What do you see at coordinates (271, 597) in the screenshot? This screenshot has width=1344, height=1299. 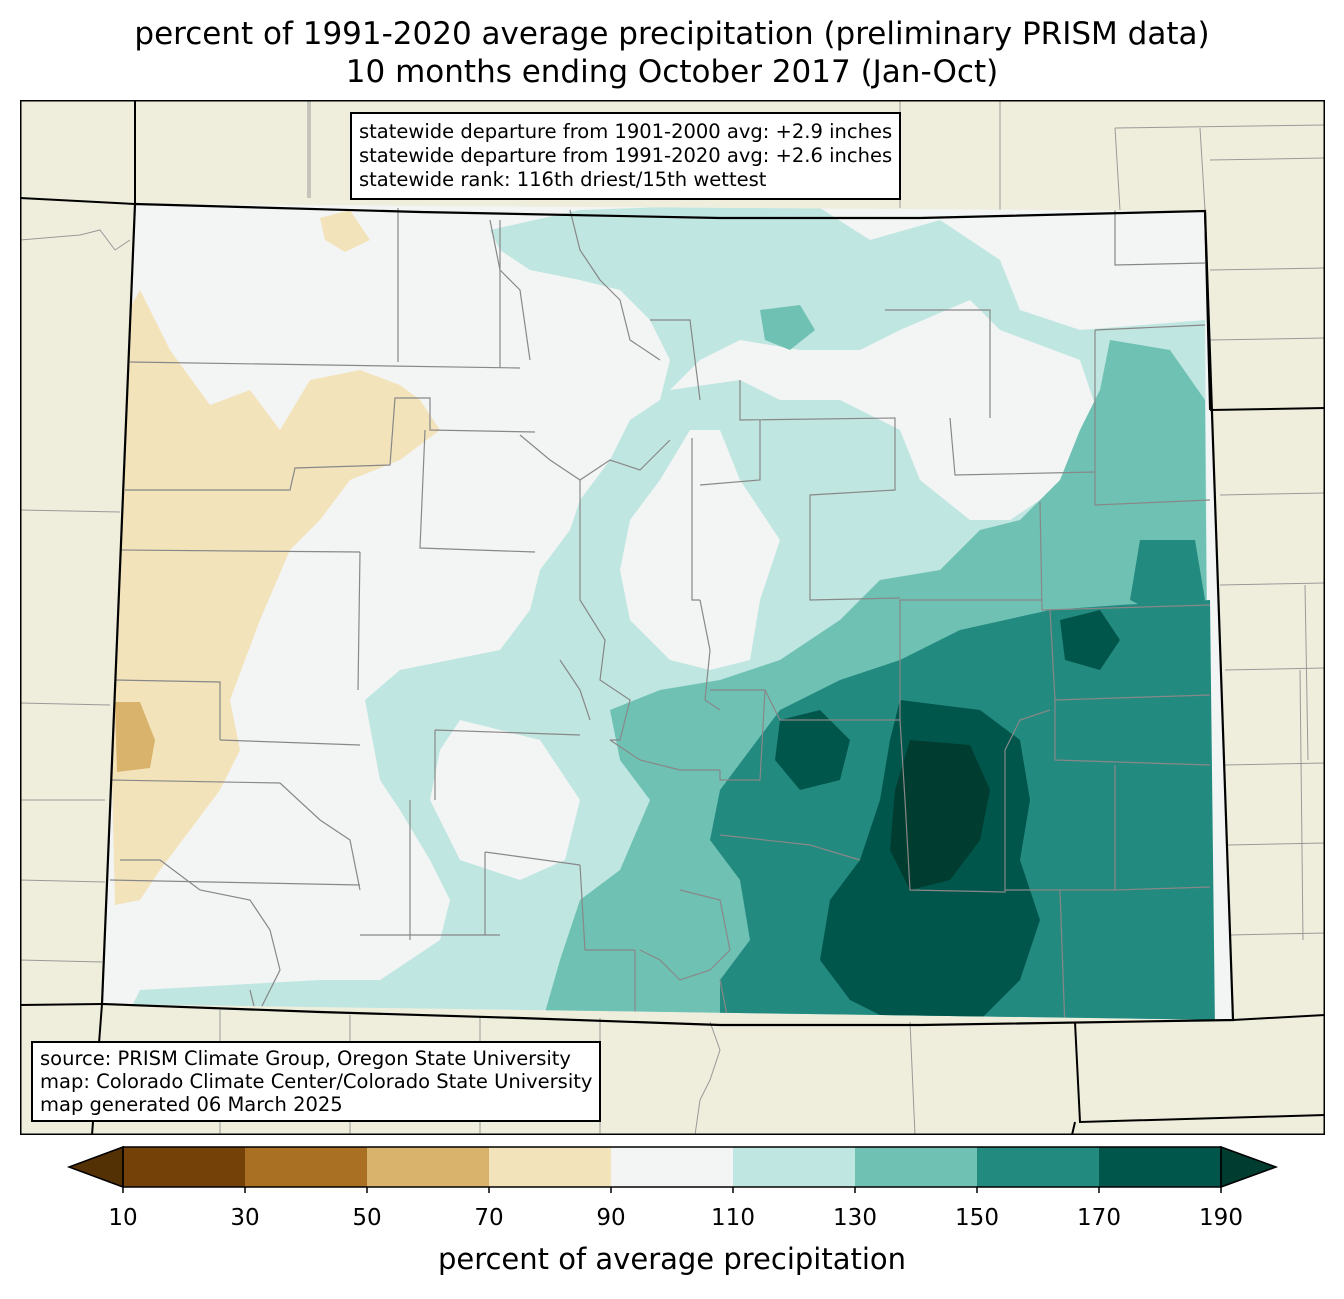 I see `precip-region-70-90-west` at bounding box center [271, 597].